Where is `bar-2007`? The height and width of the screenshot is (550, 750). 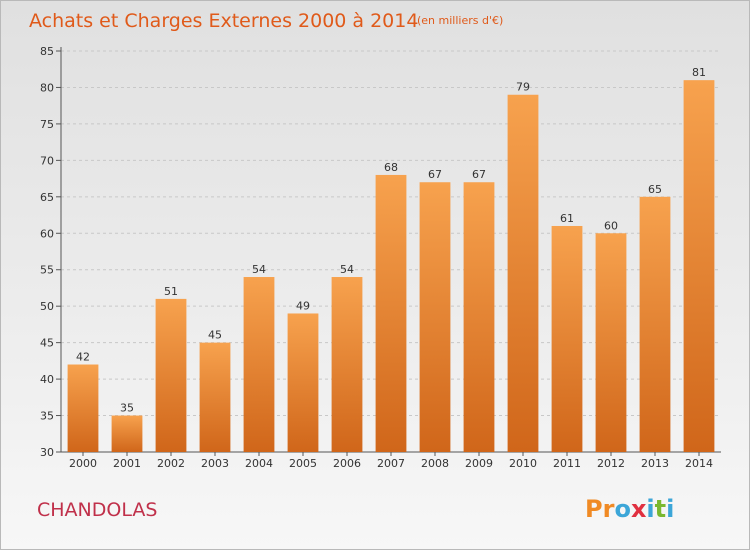
bar-2007 is located at coordinates (391, 313).